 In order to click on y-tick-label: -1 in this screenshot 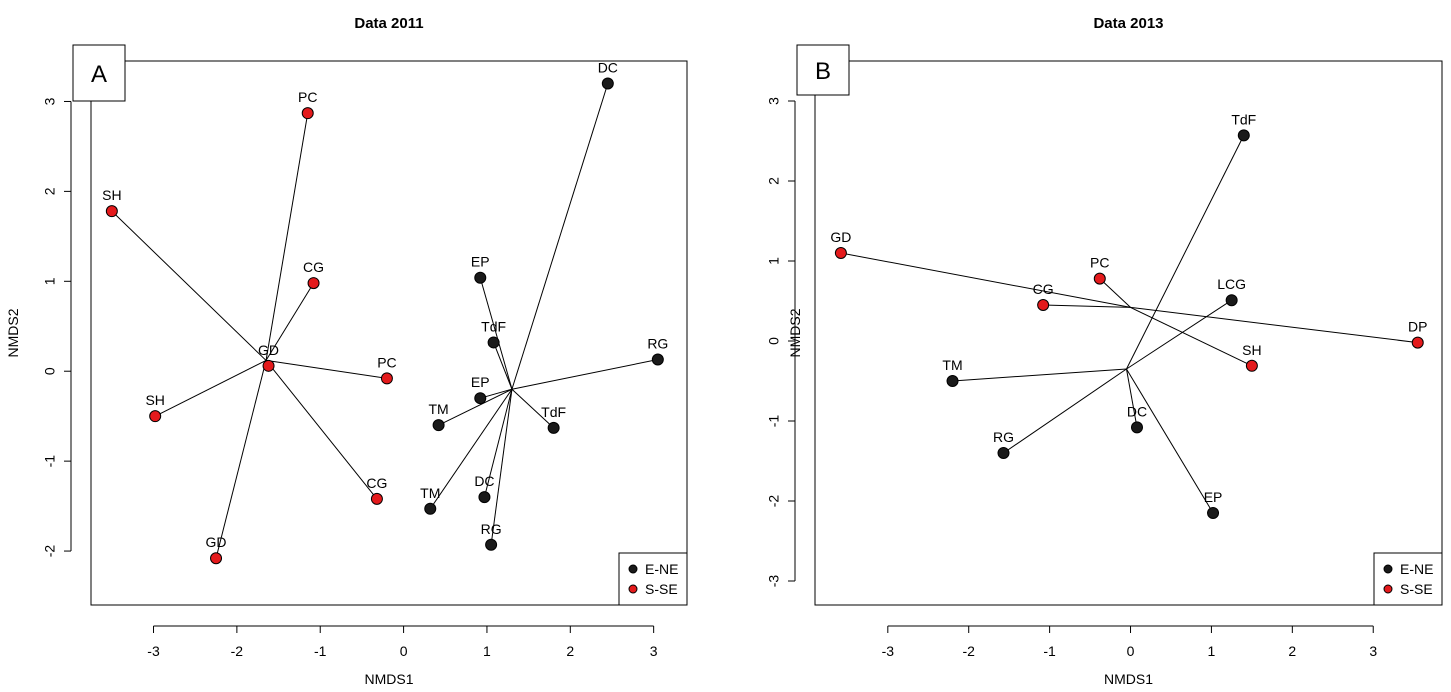, I will do `click(50, 461)`.